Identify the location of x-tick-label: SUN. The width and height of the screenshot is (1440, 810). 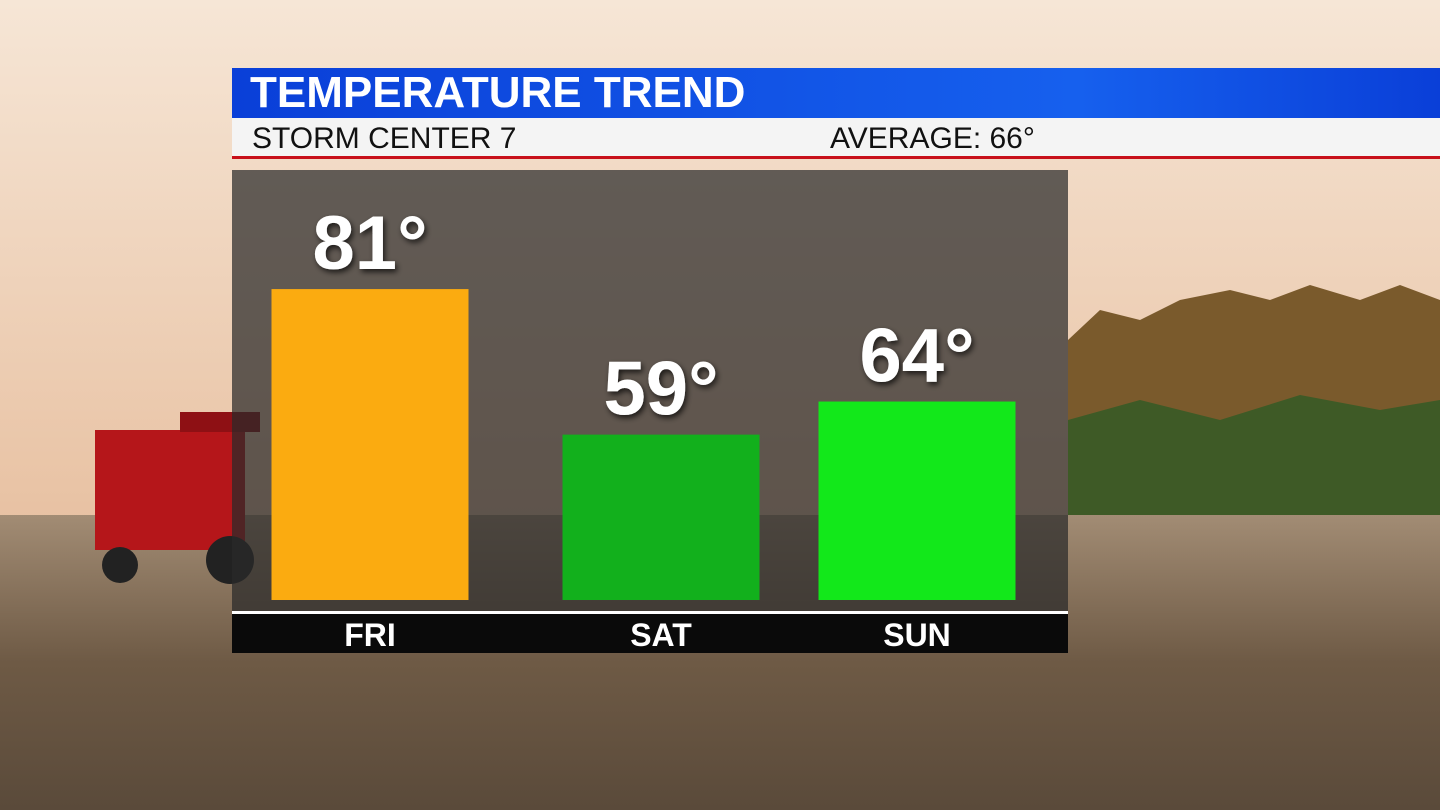
(917, 635).